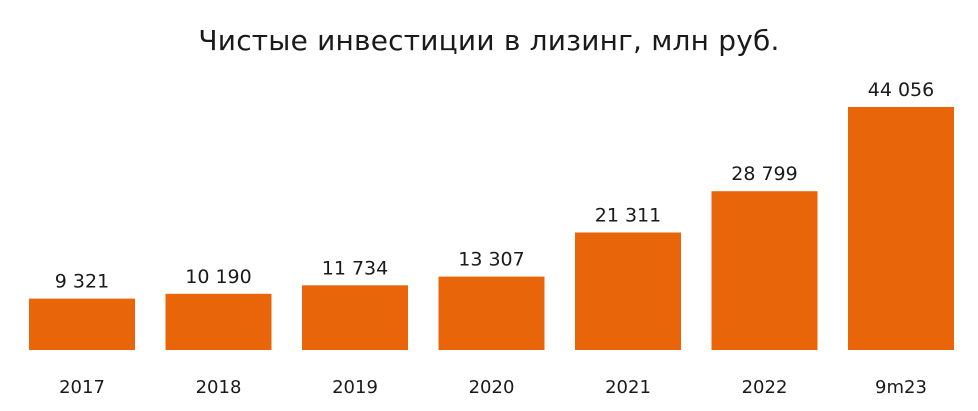 Image resolution: width=978 pixels, height=411 pixels. Describe the element at coordinates (491, 260) in the screenshot. I see `bar-value-label: 13 307` at that location.